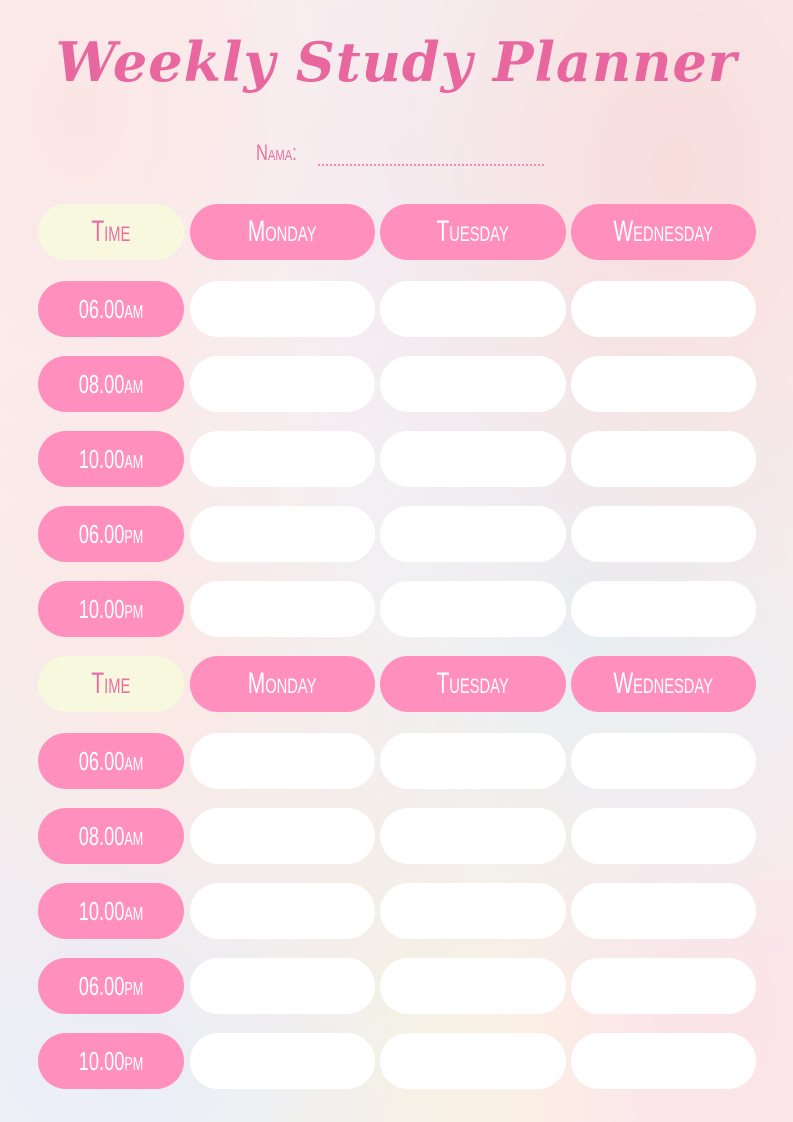  I want to click on name-field, so click(431, 165).